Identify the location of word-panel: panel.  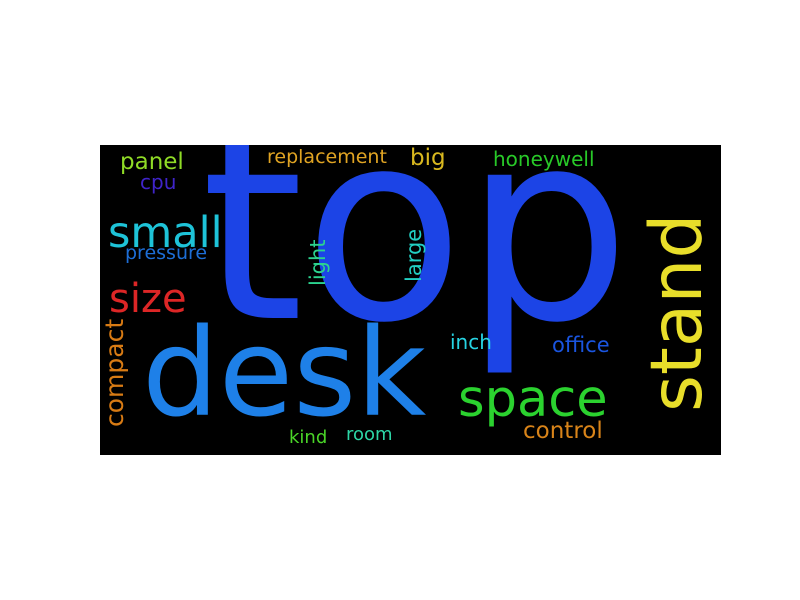
(152, 162).